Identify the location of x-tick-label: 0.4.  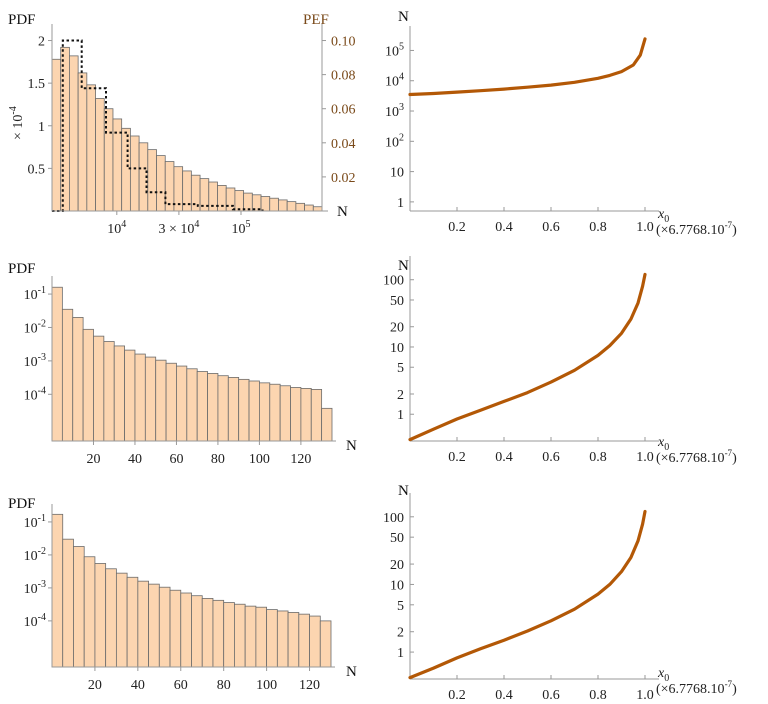
(504, 695).